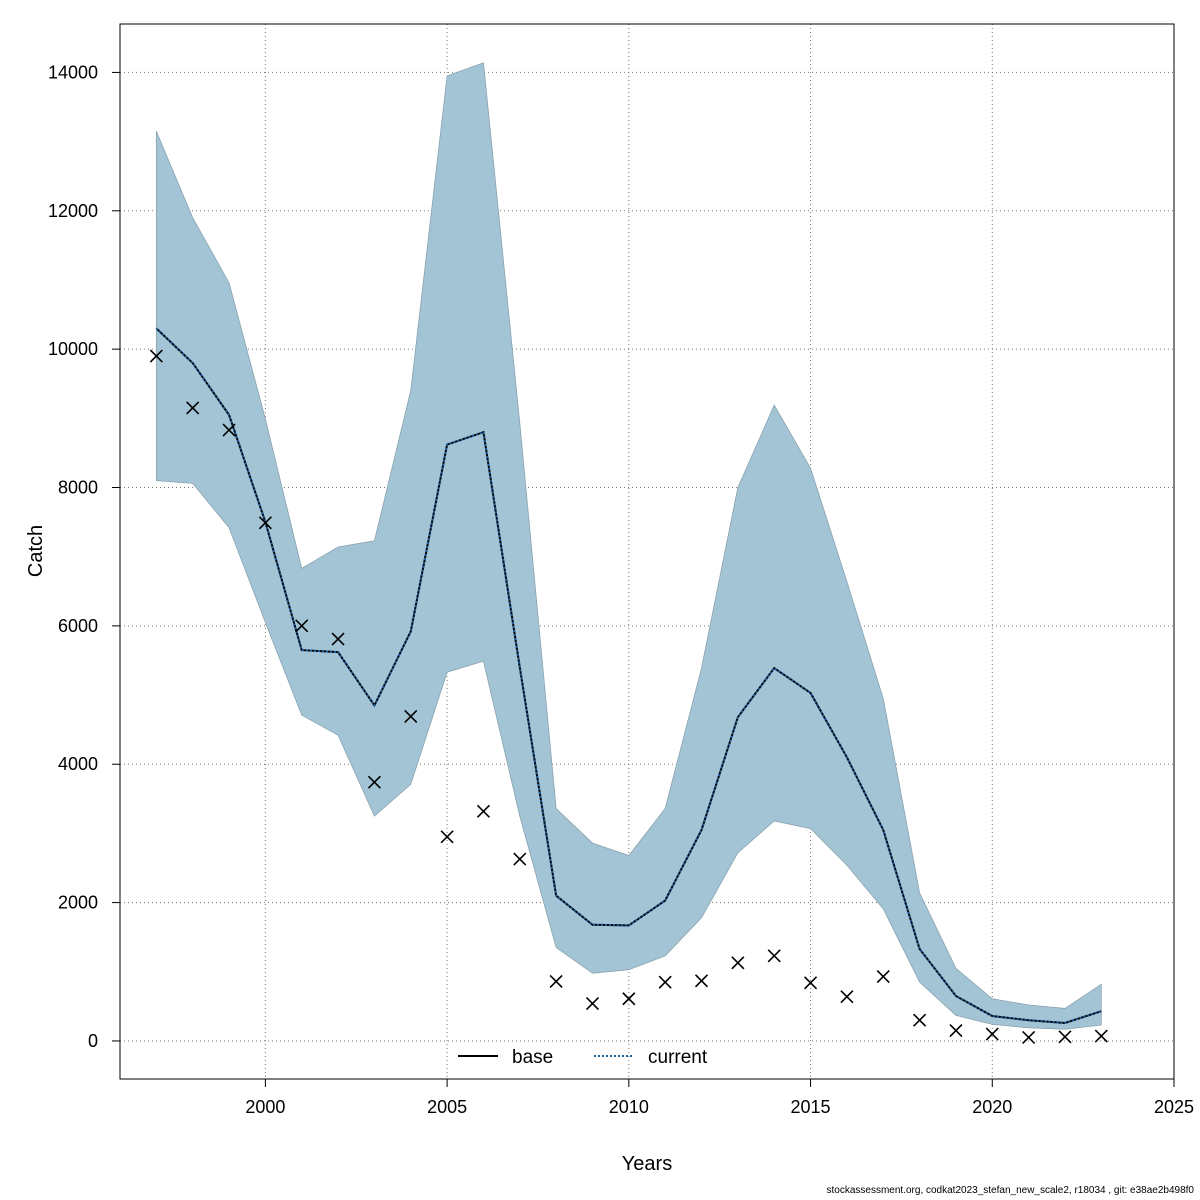 The height and width of the screenshot is (1200, 1200). I want to click on y-tick-label: 0, so click(93, 1041).